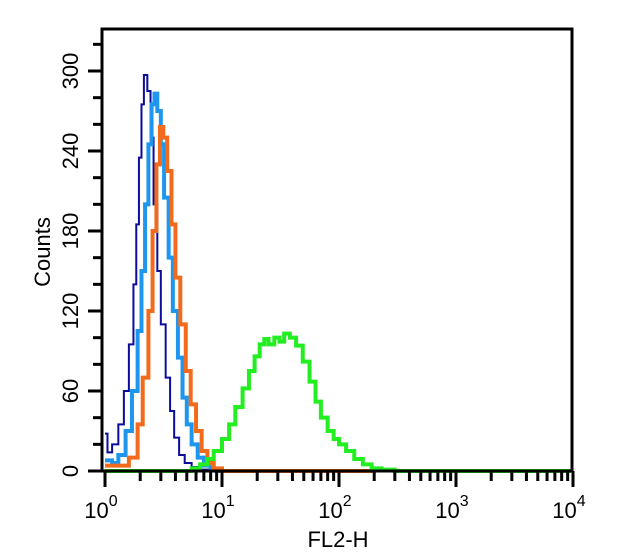 This screenshot has width=632, height=560. Describe the element at coordinates (70, 311) in the screenshot. I see `y-tick-label: 120` at that location.